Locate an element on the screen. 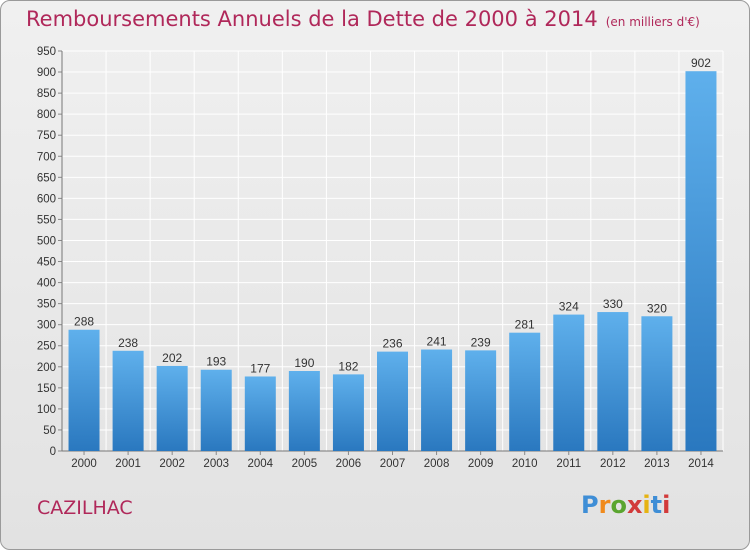 The height and width of the screenshot is (550, 750). y-tick-label: 650 is located at coordinates (46, 178).